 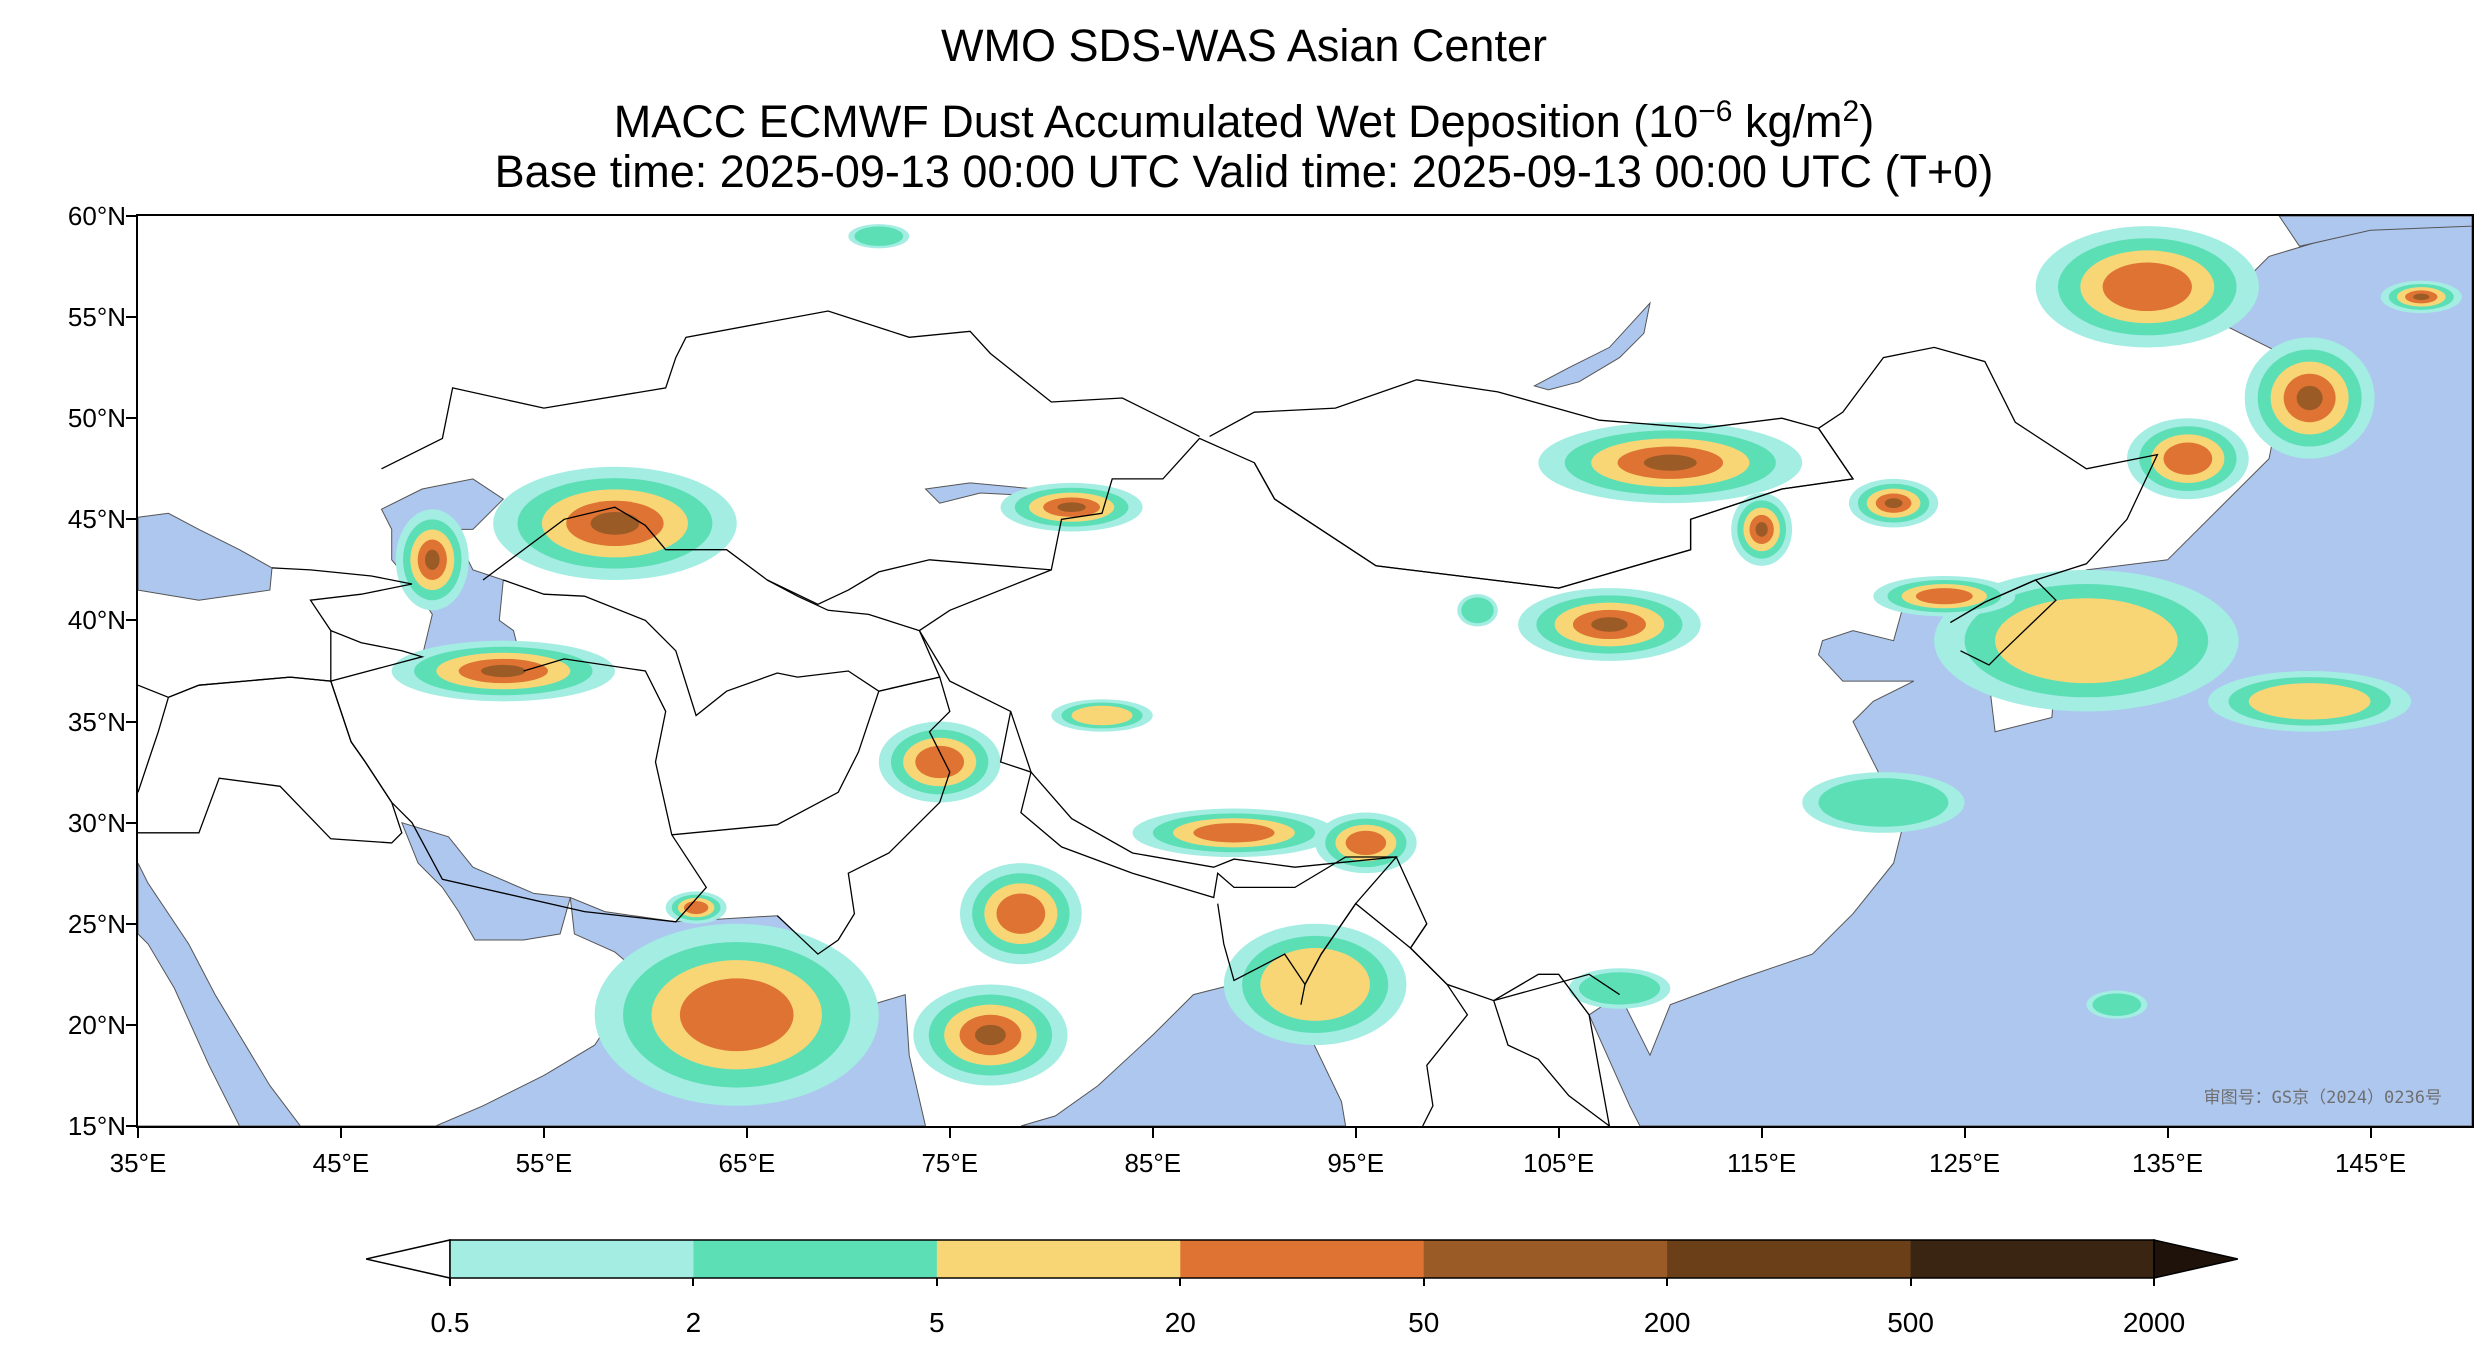 I want to click on deposition-inner-mongolia-east, so click(x=1762, y=529).